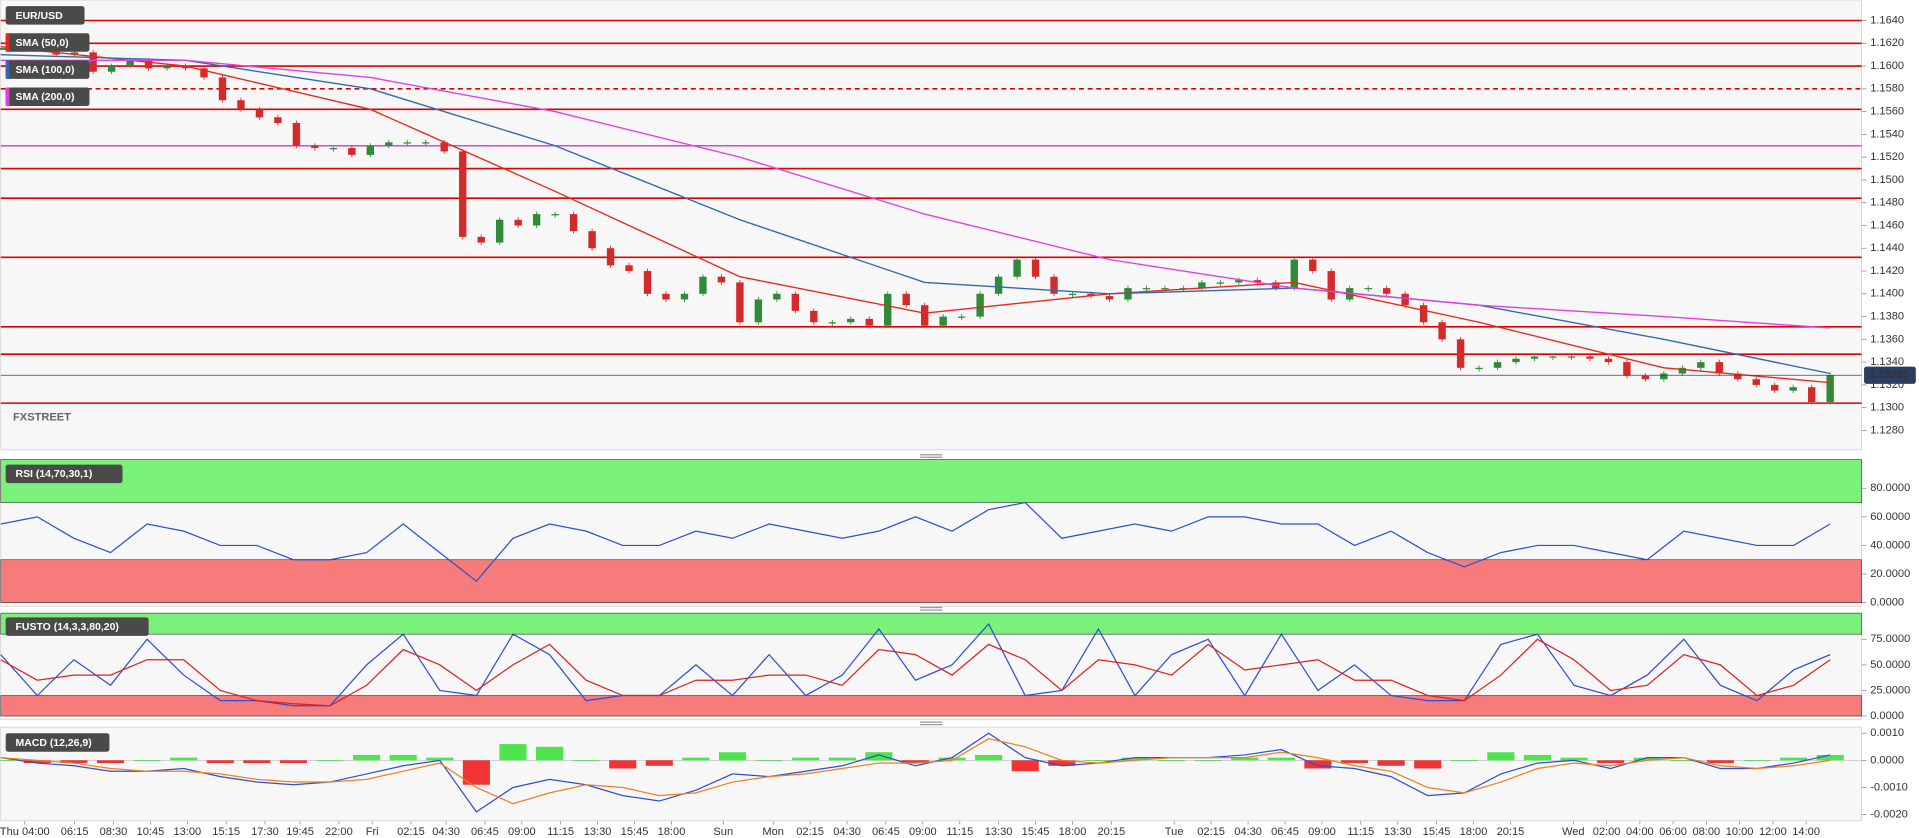  What do you see at coordinates (1890, 545) in the screenshot?
I see `y-tick-label: 40.0000` at bounding box center [1890, 545].